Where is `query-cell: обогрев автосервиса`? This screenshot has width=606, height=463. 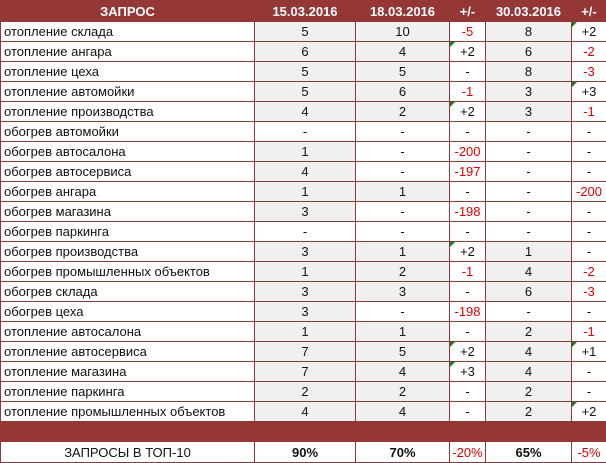 query-cell: обогрев автосервиса is located at coordinates (128, 172).